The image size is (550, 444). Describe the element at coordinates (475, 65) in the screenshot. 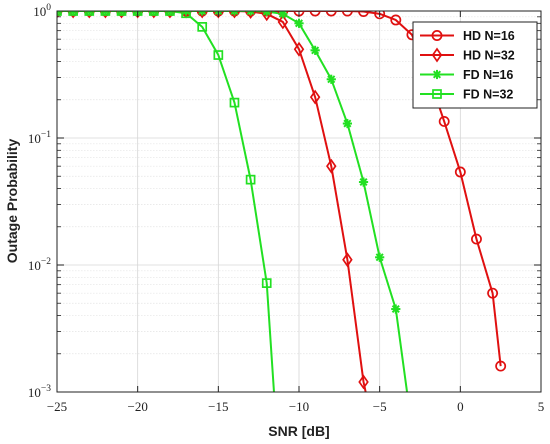

I see `legend: HD N=16 HD N=32 FD N=16 FD N=32` at that location.